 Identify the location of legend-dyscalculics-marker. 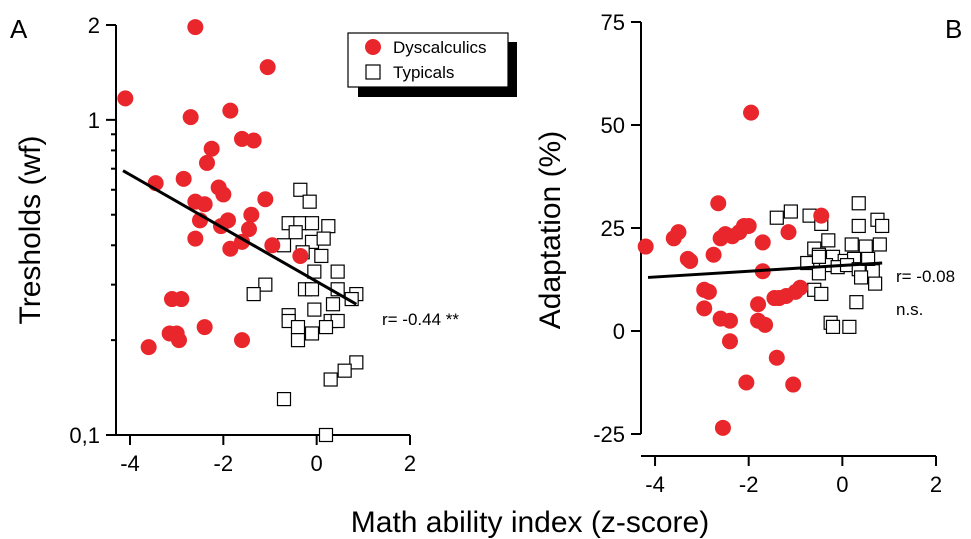
(373, 47).